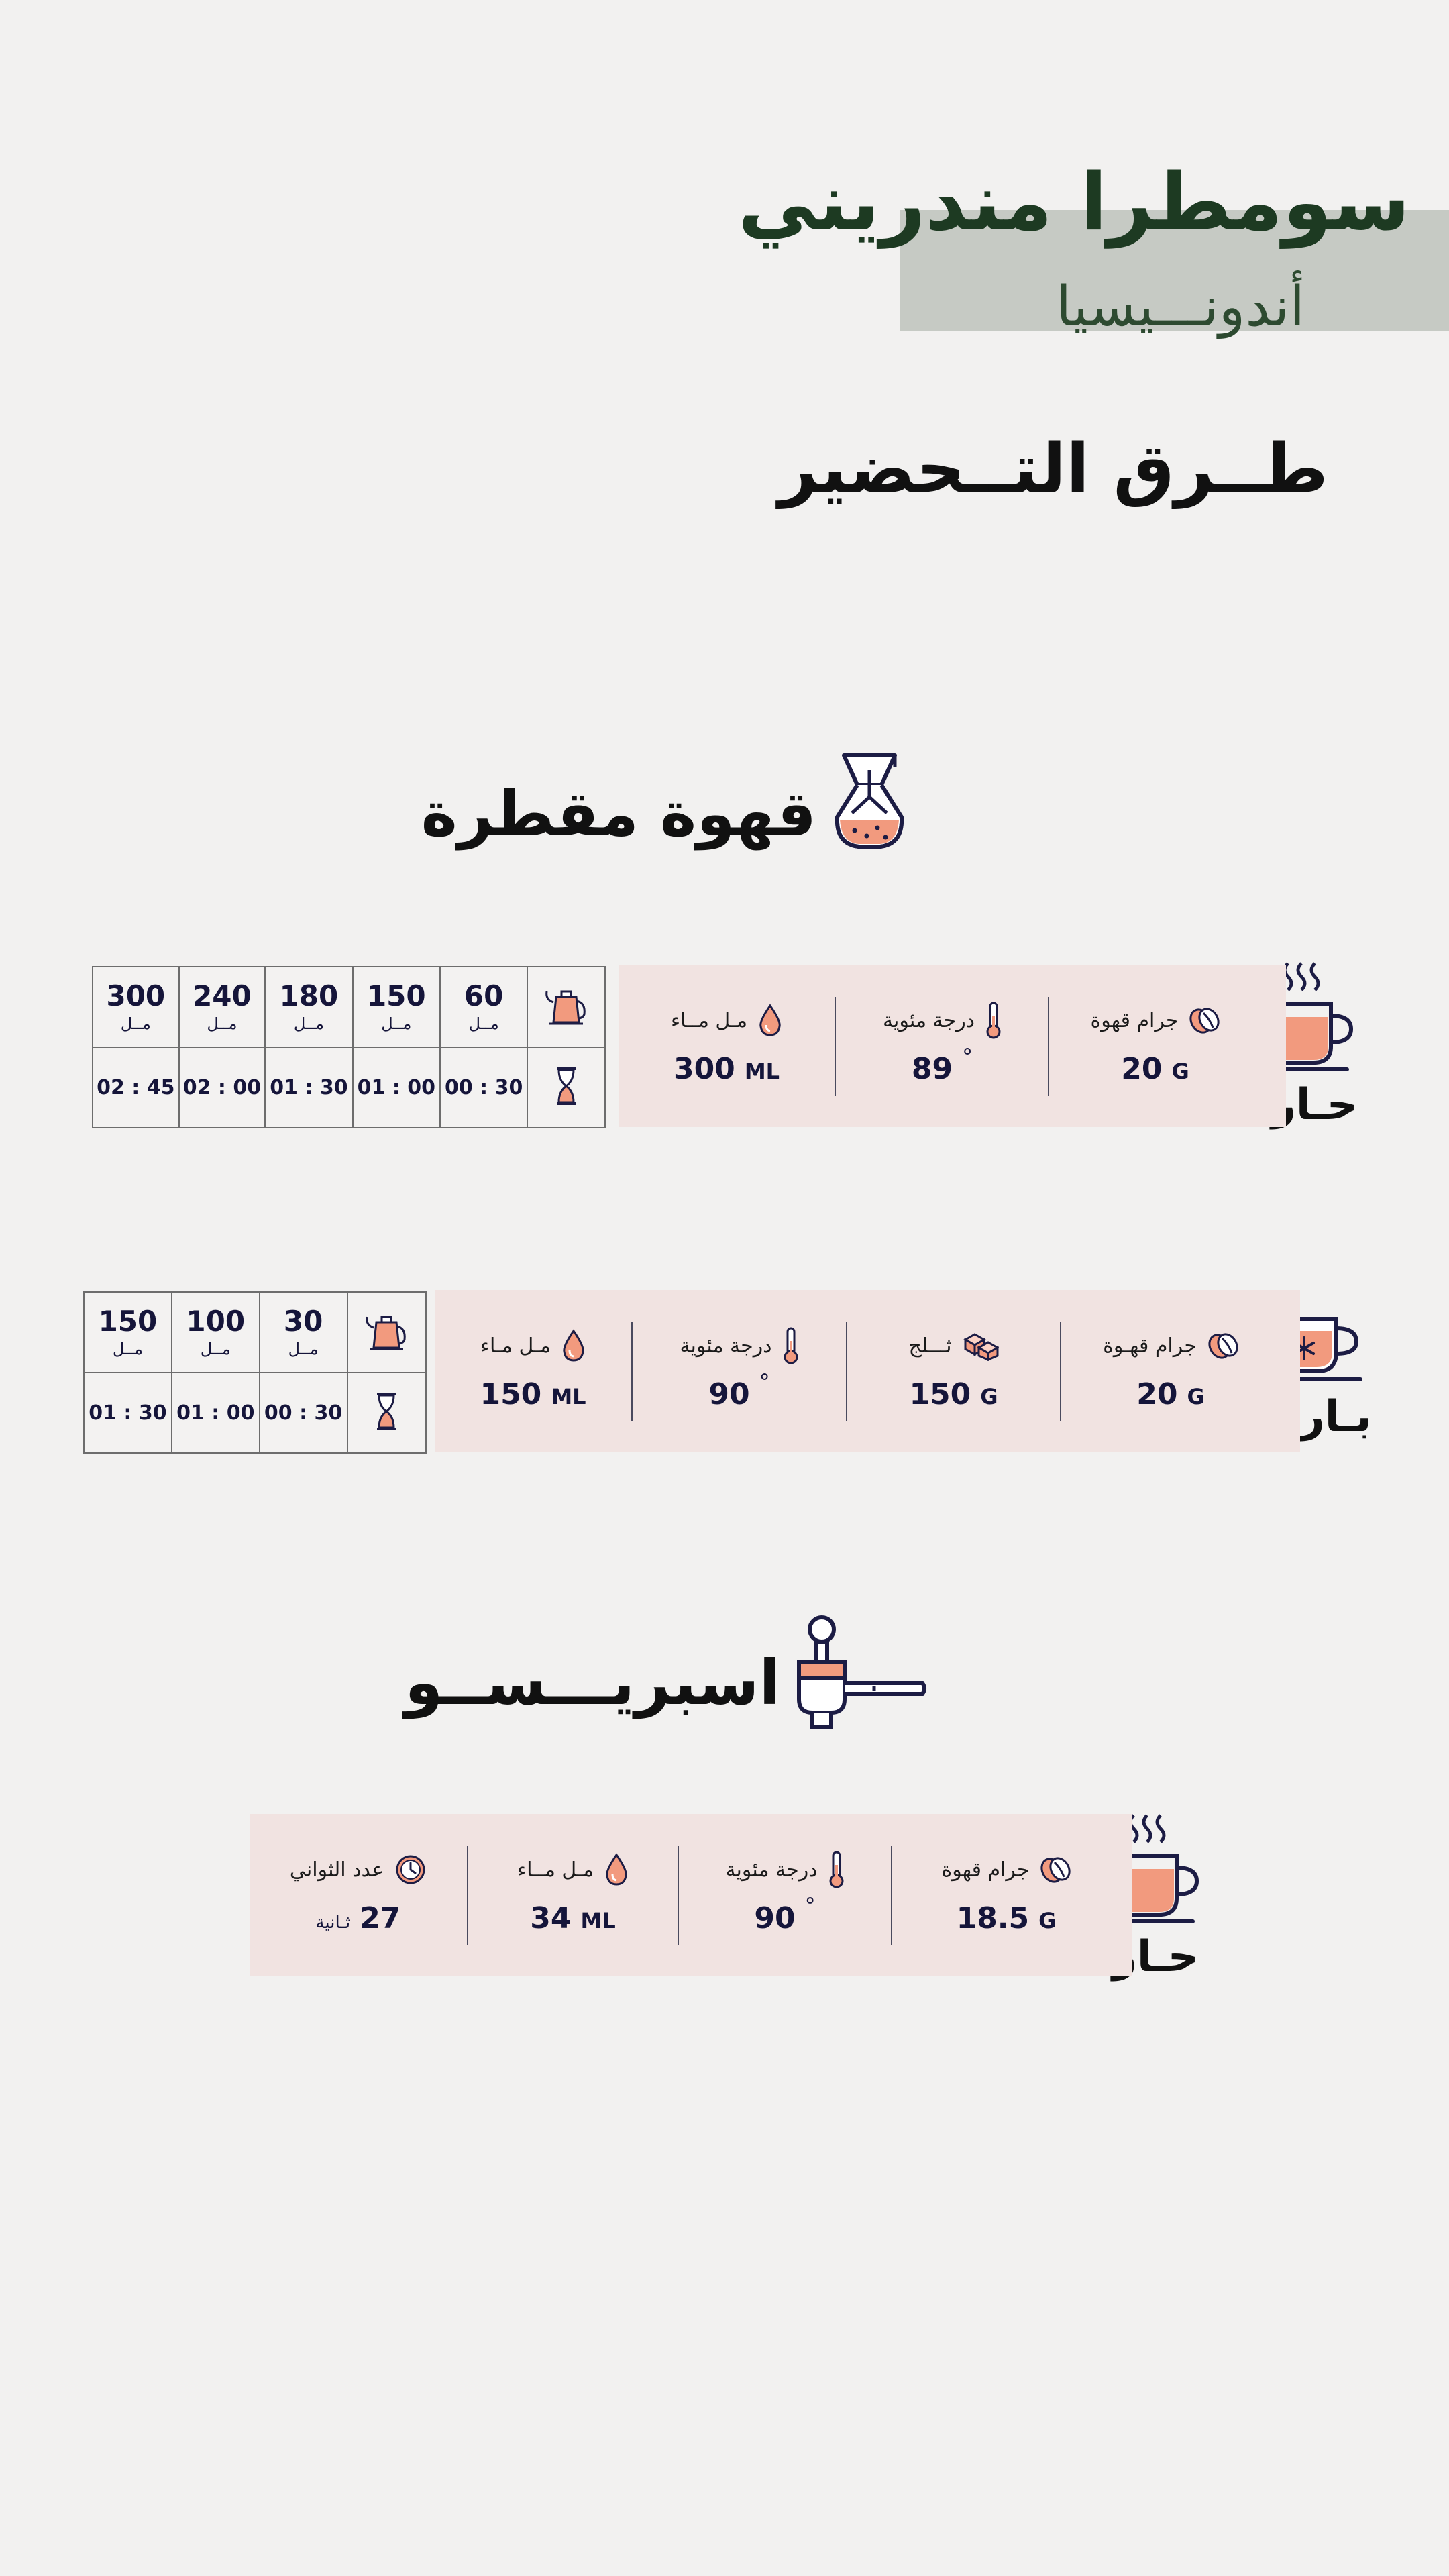 Image resolution: width=1449 pixels, height=2576 pixels. Describe the element at coordinates (222, 1007) in the screenshot. I see `table-row: 240 مــل` at that location.